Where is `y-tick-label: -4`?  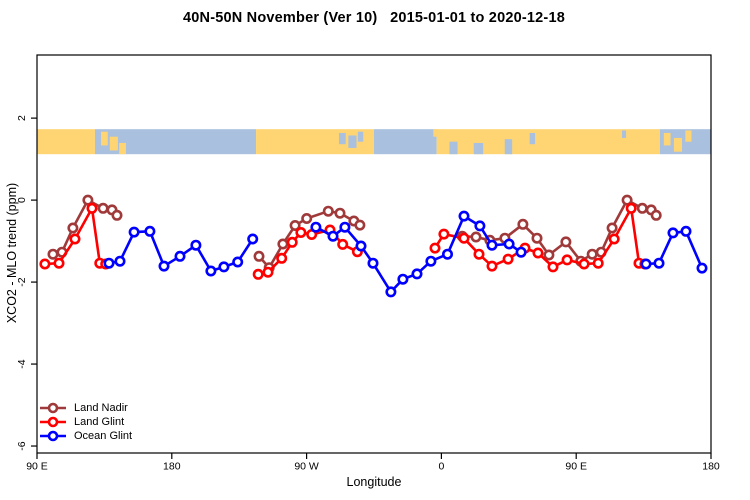 y-tick-label: -4 is located at coordinates (22, 363).